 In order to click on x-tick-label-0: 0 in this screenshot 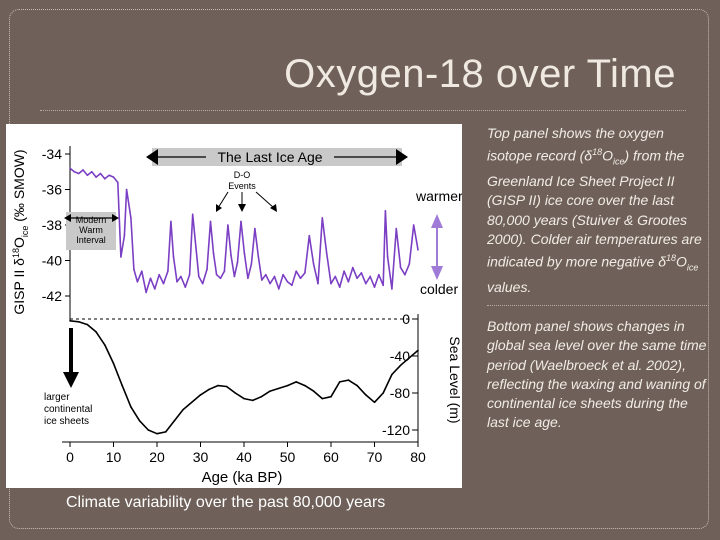, I will do `click(70, 457)`.